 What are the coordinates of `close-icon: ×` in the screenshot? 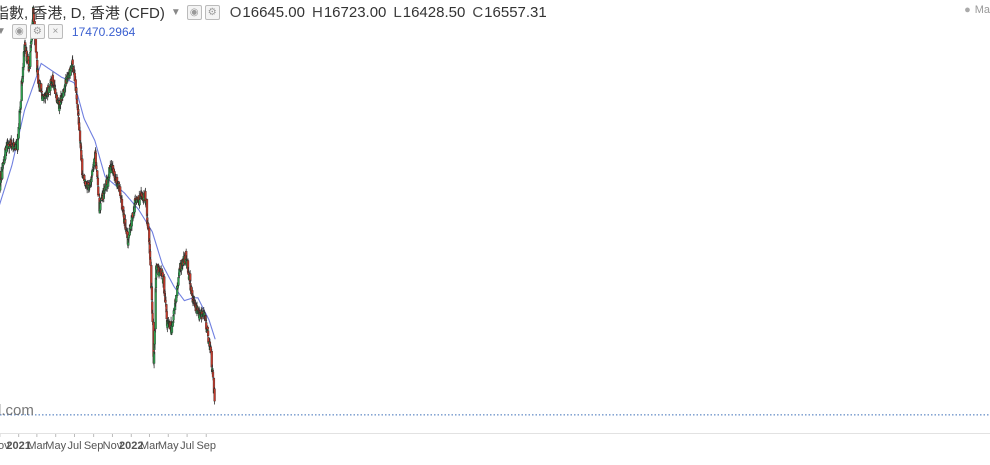 It's located at (55, 31).